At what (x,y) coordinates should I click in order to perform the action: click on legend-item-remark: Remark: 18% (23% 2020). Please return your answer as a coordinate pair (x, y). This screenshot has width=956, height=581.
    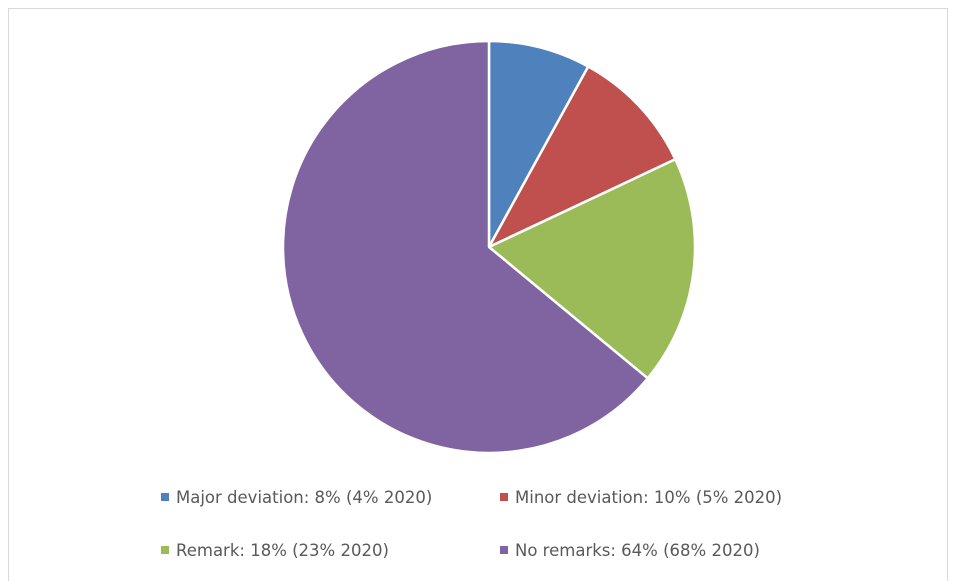
    Looking at the image, I should click on (275, 550).